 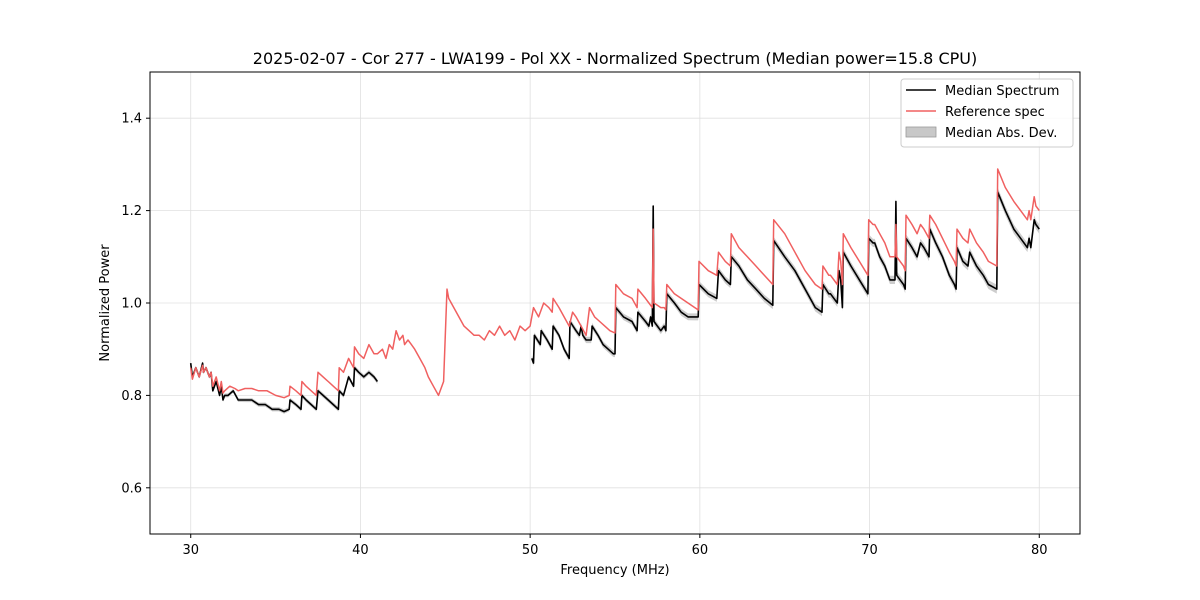 I want to click on x-axis-label: Frequency (MHz), so click(x=614, y=570).